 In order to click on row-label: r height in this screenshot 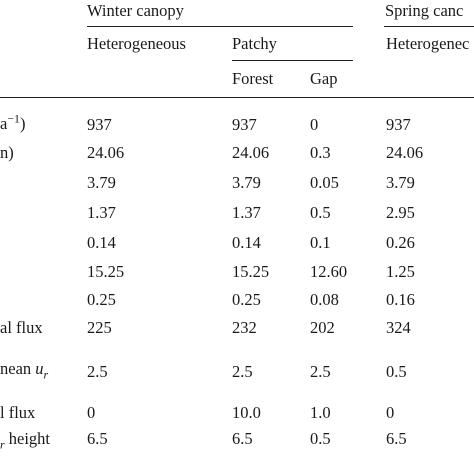, I will do `click(25, 440)`.